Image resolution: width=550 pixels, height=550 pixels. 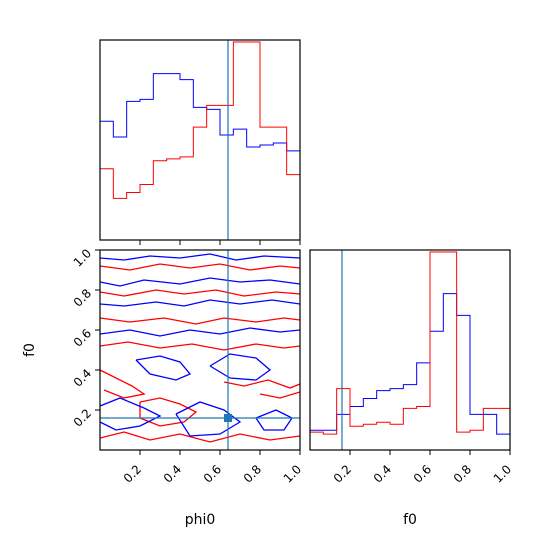 I want to click on f0-hist-xtick-label-0: 0.2, so click(x=342, y=473).